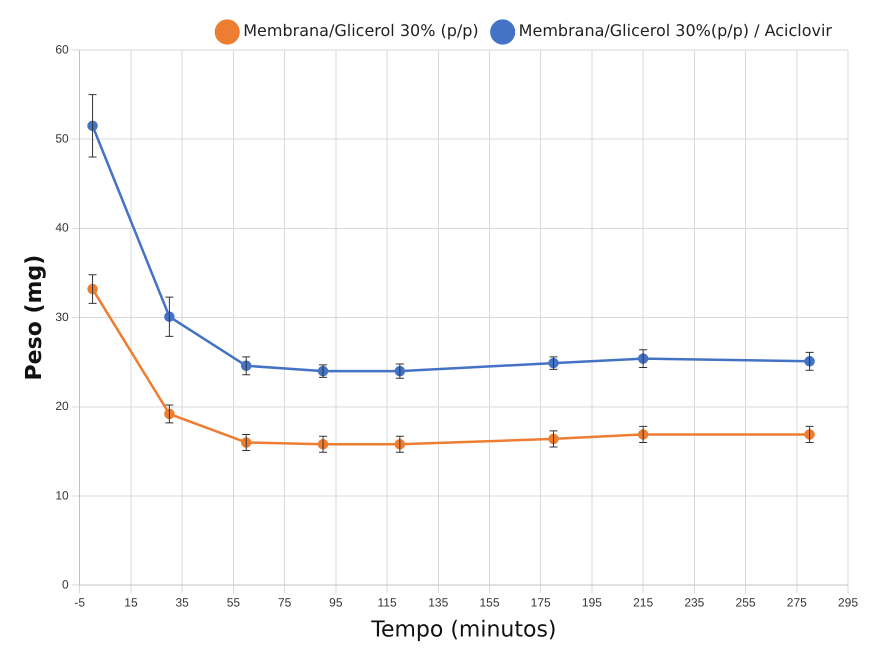  I want to click on x-tick-label: -5, so click(80, 603).